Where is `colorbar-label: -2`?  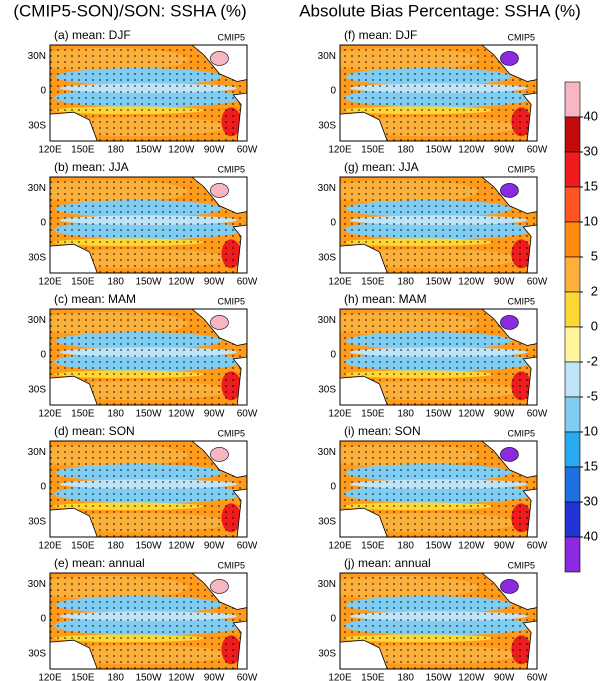
colorbar-label: -2 is located at coordinates (592, 360).